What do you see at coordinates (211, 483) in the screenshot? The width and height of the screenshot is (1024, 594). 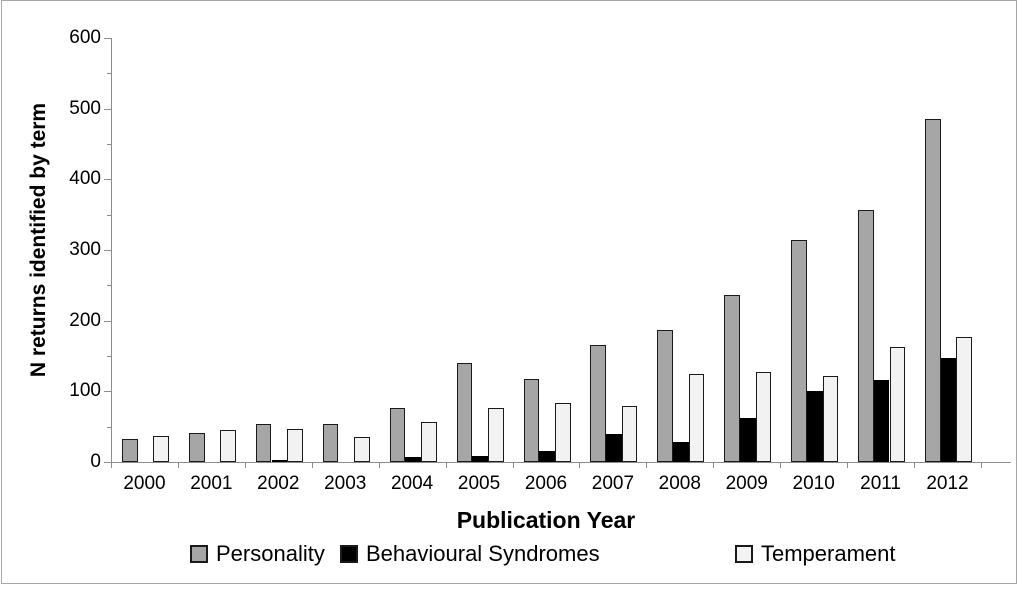 I see `x-tick-label-2001: 2001` at bounding box center [211, 483].